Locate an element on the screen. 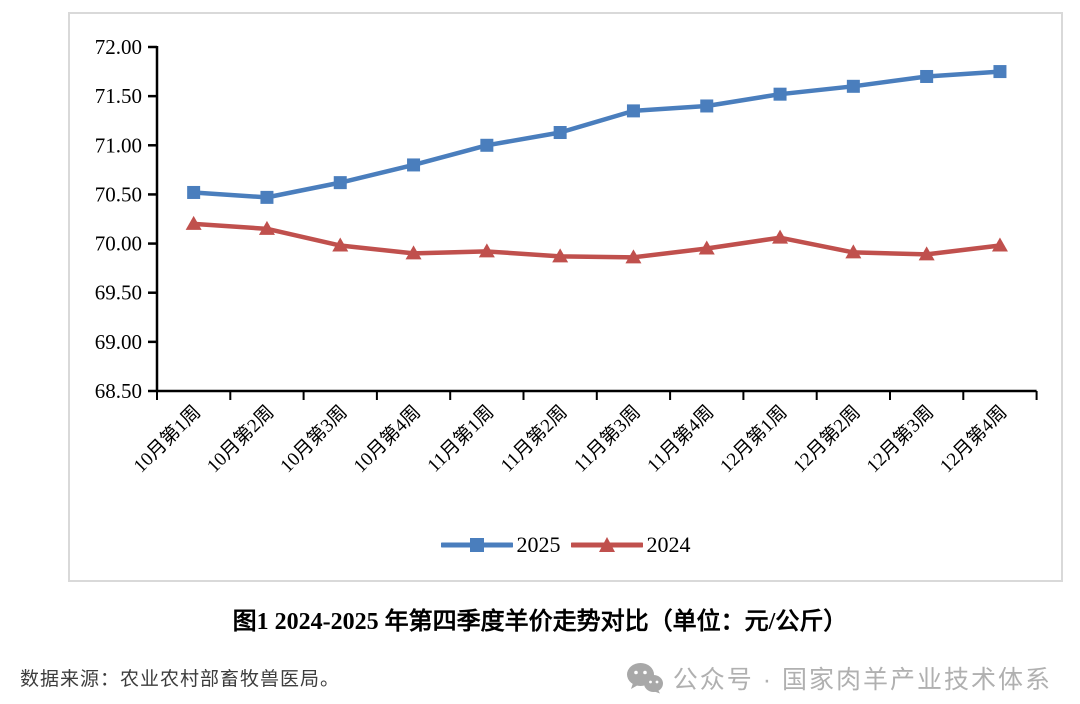 Image resolution: width=1080 pixels, height=704 pixels. x-tick-label: 10月第1周 is located at coordinates (167, 439).